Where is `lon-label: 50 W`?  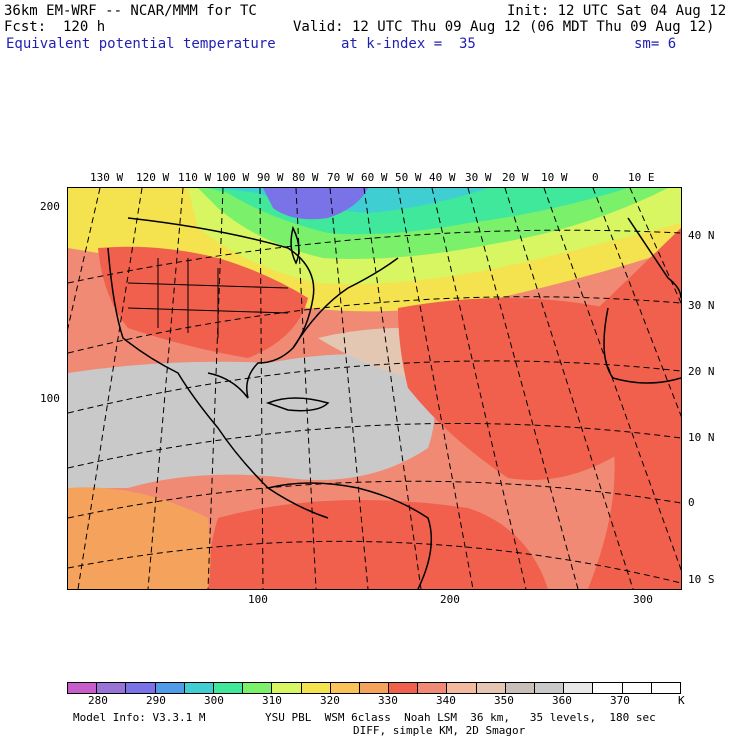
lon-label: 50 W is located at coordinates (408, 177).